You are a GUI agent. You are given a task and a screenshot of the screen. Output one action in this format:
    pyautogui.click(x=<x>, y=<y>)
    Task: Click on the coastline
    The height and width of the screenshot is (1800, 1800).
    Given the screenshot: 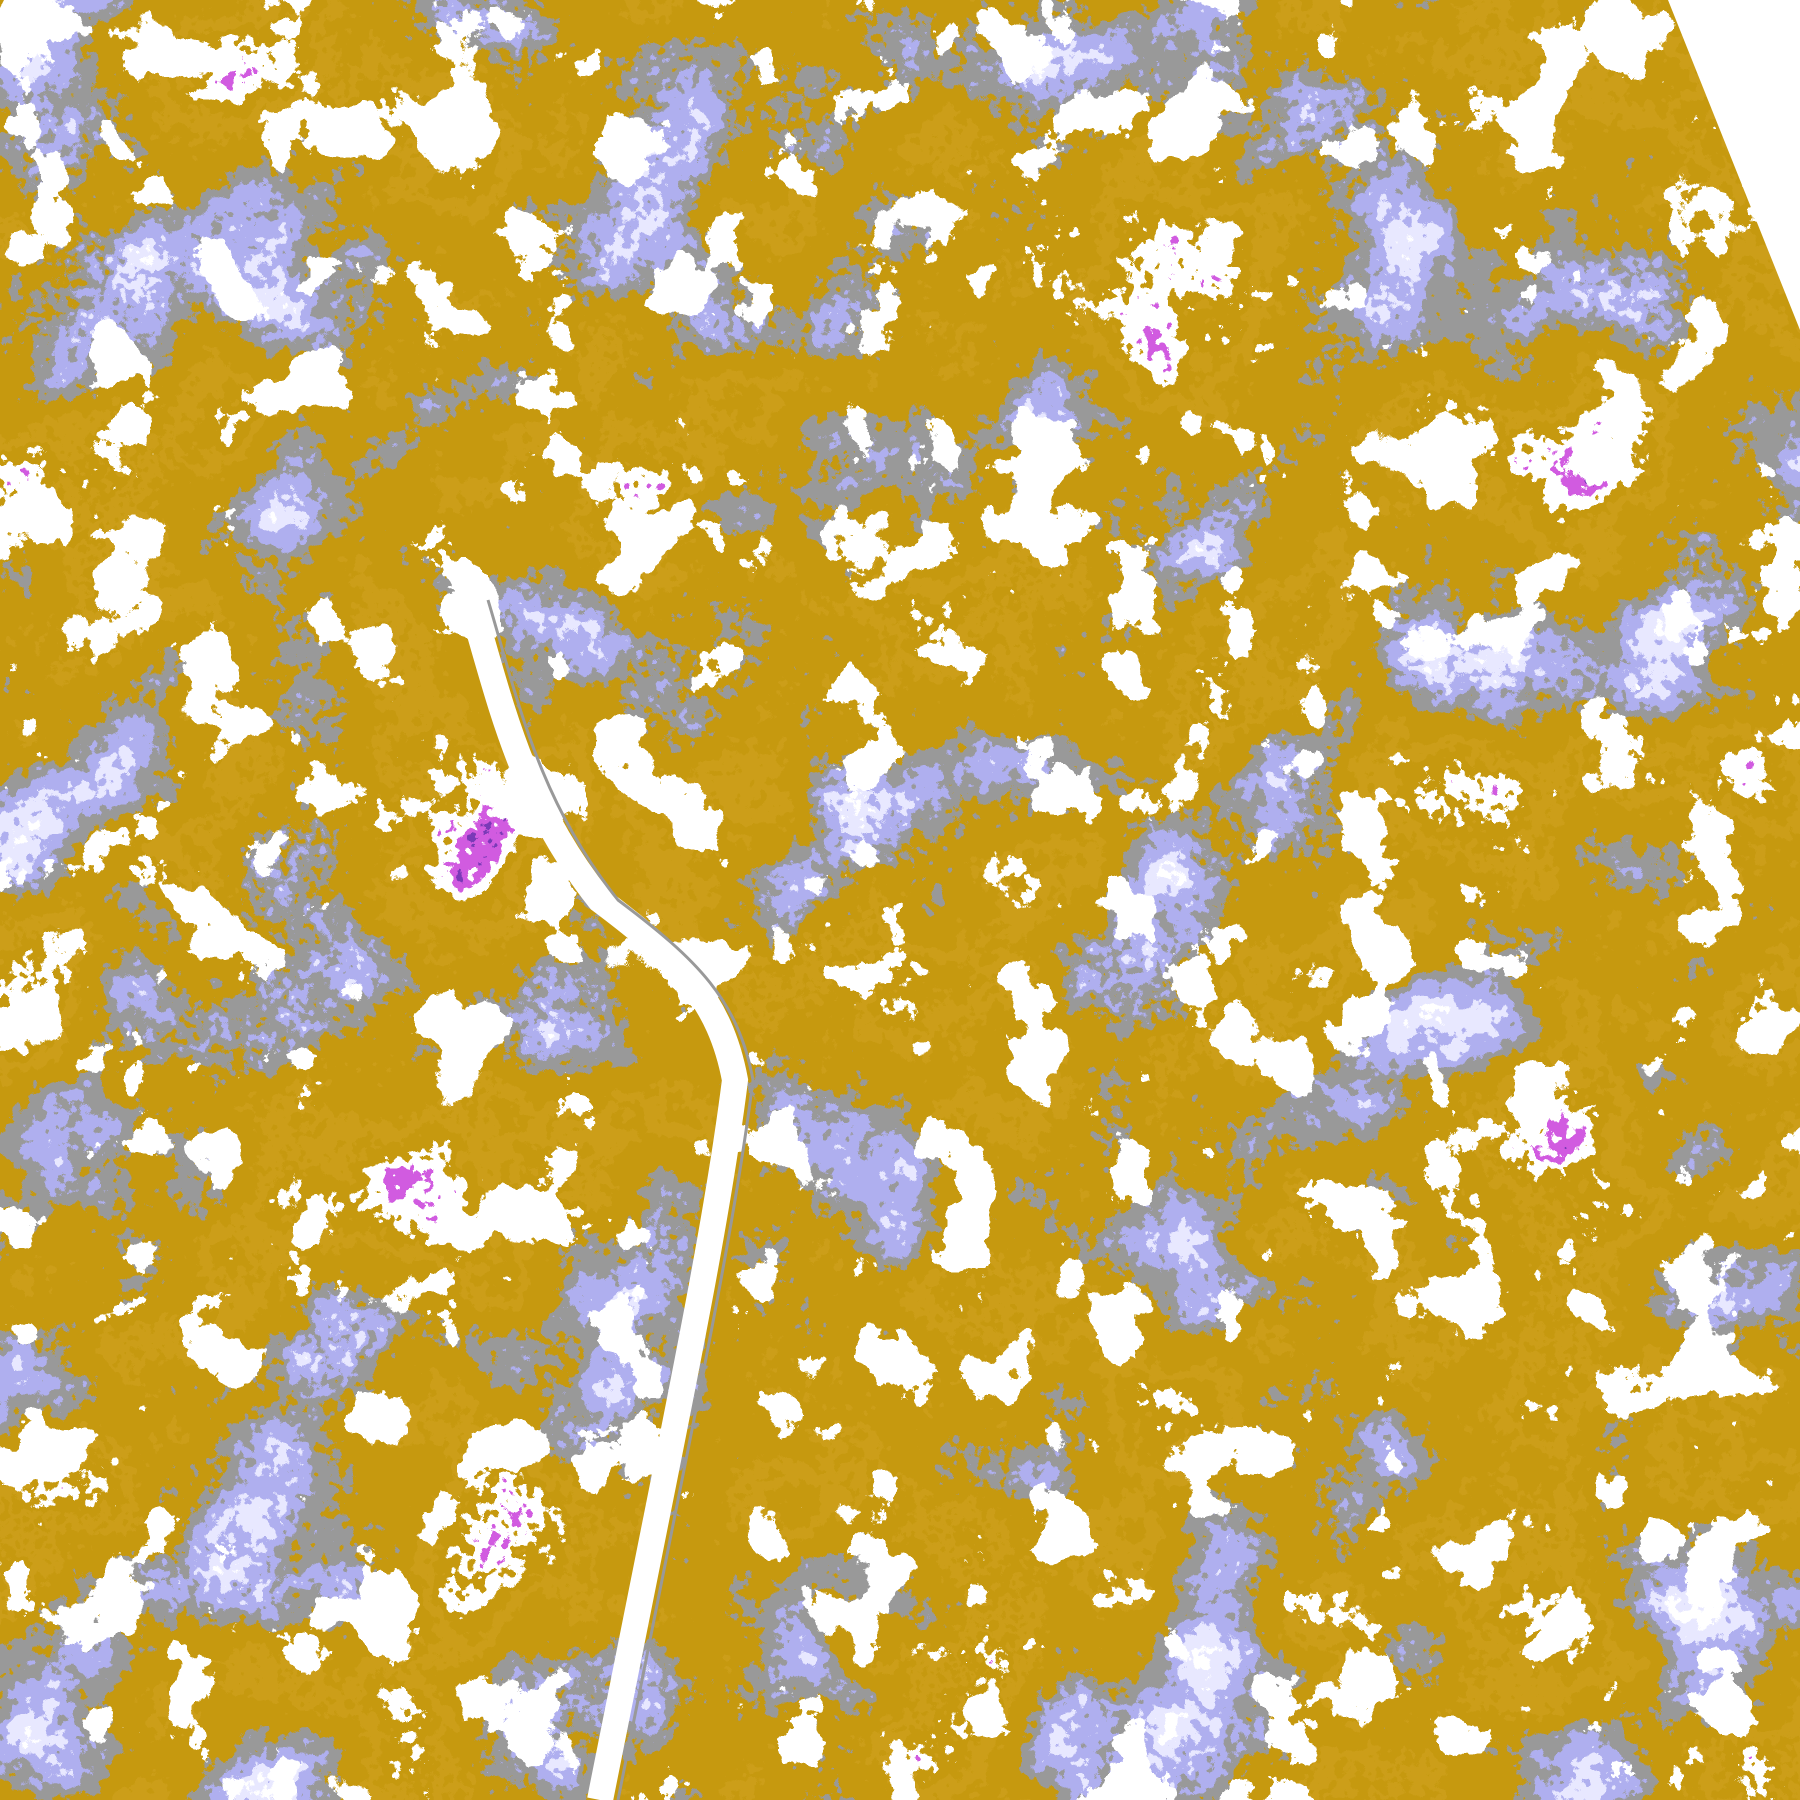 What is the action you would take?
    pyautogui.click(x=620, y=1199)
    